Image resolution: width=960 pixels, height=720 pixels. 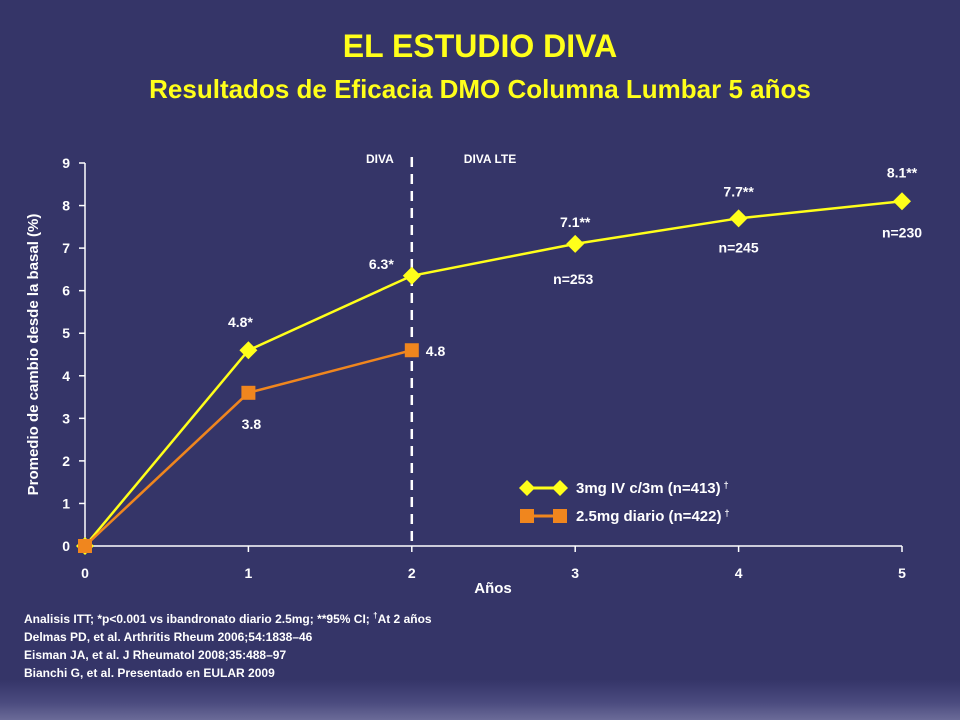 What do you see at coordinates (493, 588) in the screenshot?
I see `x-axis-title: Años` at bounding box center [493, 588].